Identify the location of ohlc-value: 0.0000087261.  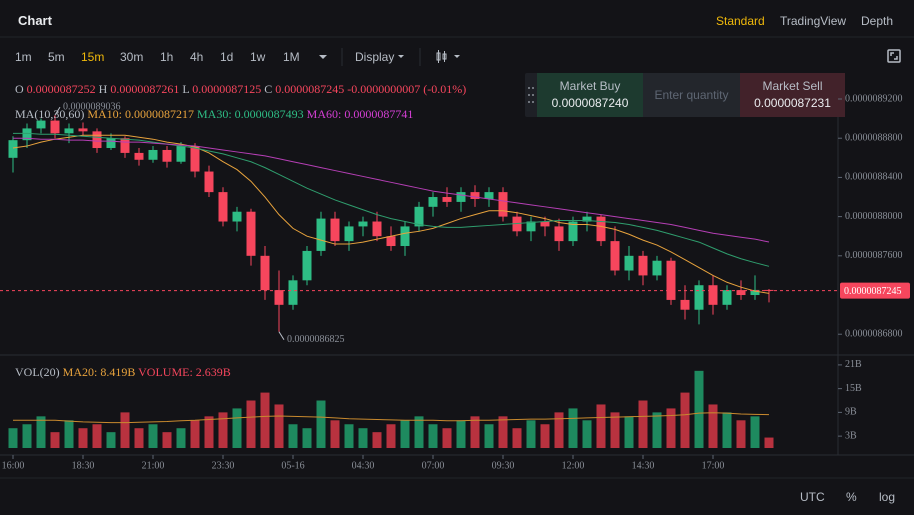
(145, 89).